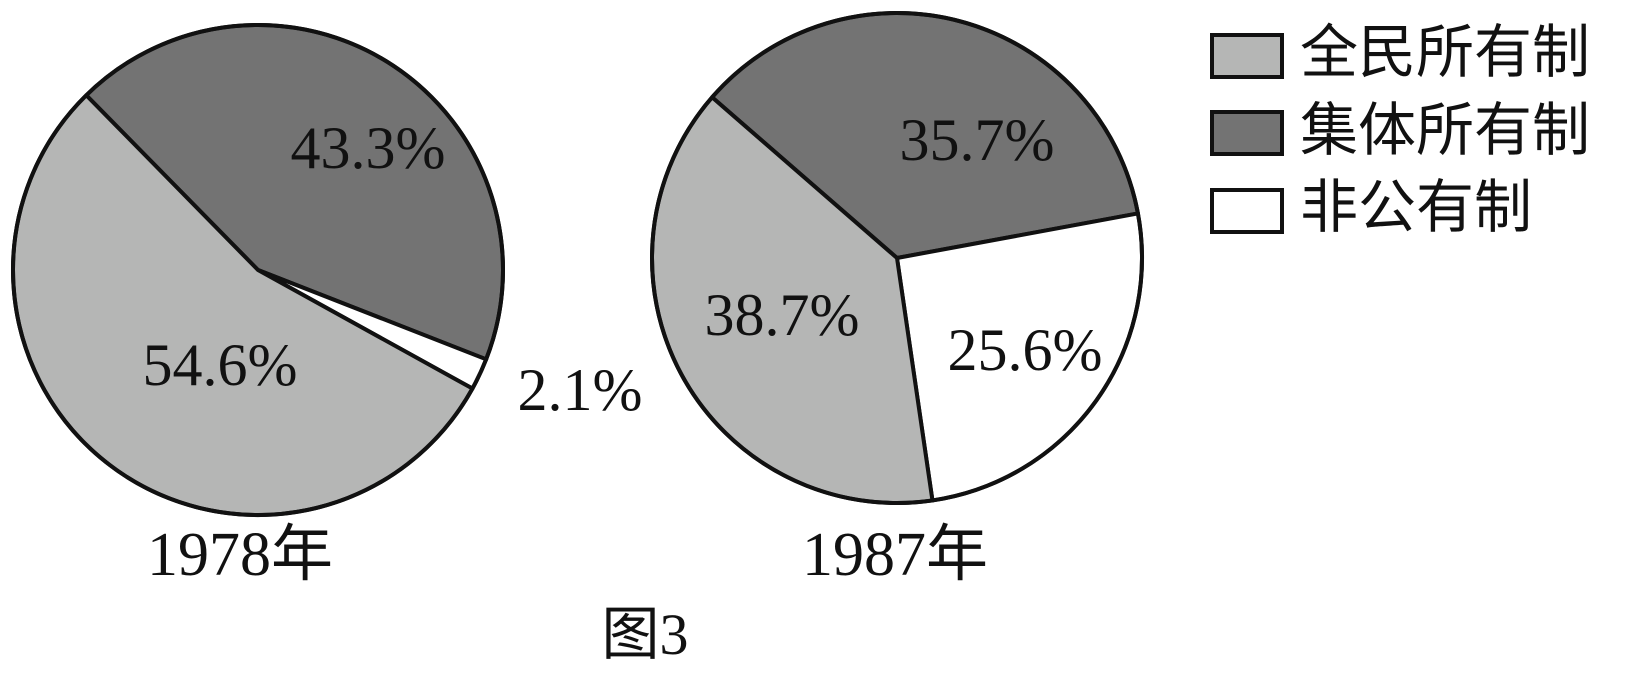  I want to click on legend-label-jiti: 集体所有制, so click(1445, 130).